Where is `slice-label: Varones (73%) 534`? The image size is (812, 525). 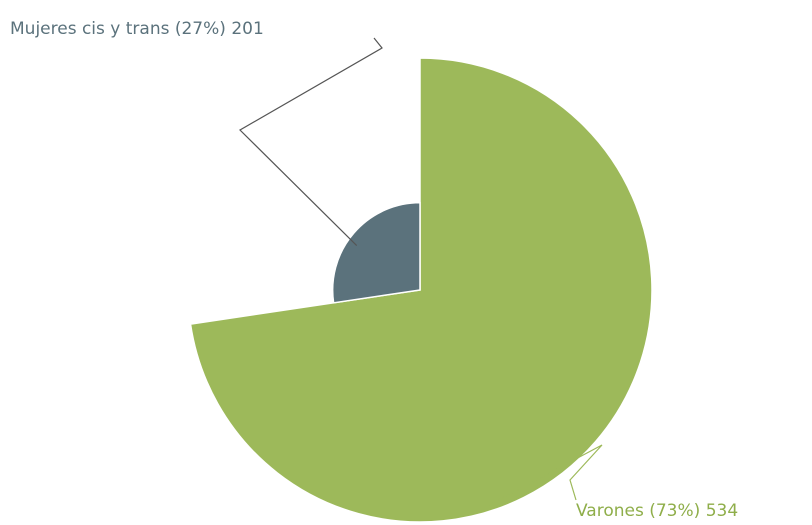 slice-label: Varones (73%) 534 is located at coordinates (657, 511).